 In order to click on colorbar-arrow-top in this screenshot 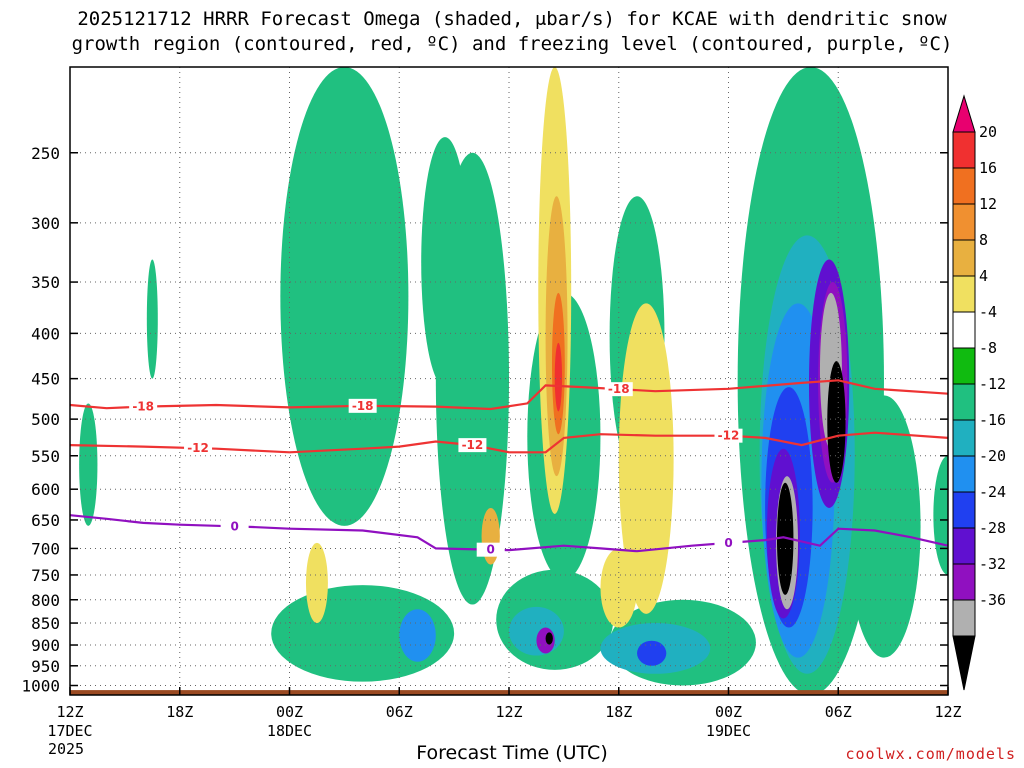, I will do `click(964, 113)`.